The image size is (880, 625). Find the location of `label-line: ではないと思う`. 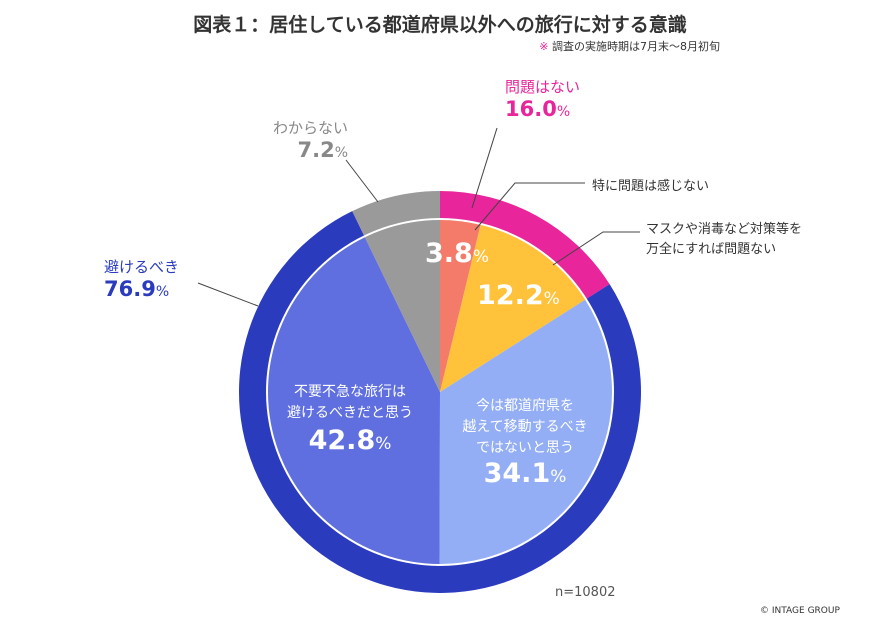

label-line: ではないと思う is located at coordinates (525, 448).